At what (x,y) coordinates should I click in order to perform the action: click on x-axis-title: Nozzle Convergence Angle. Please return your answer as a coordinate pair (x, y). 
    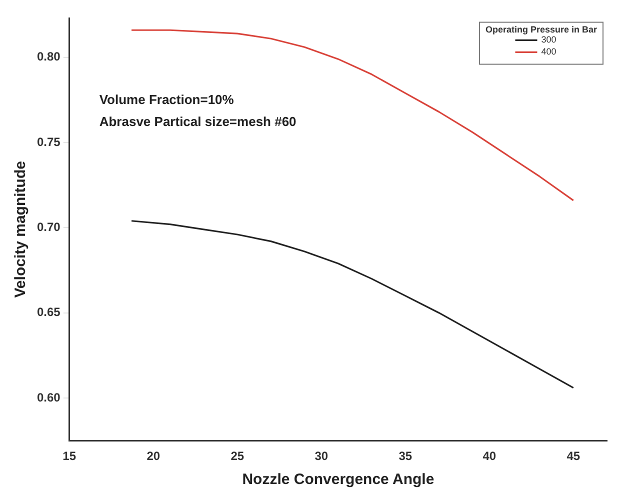
    Looking at the image, I should click on (338, 479).